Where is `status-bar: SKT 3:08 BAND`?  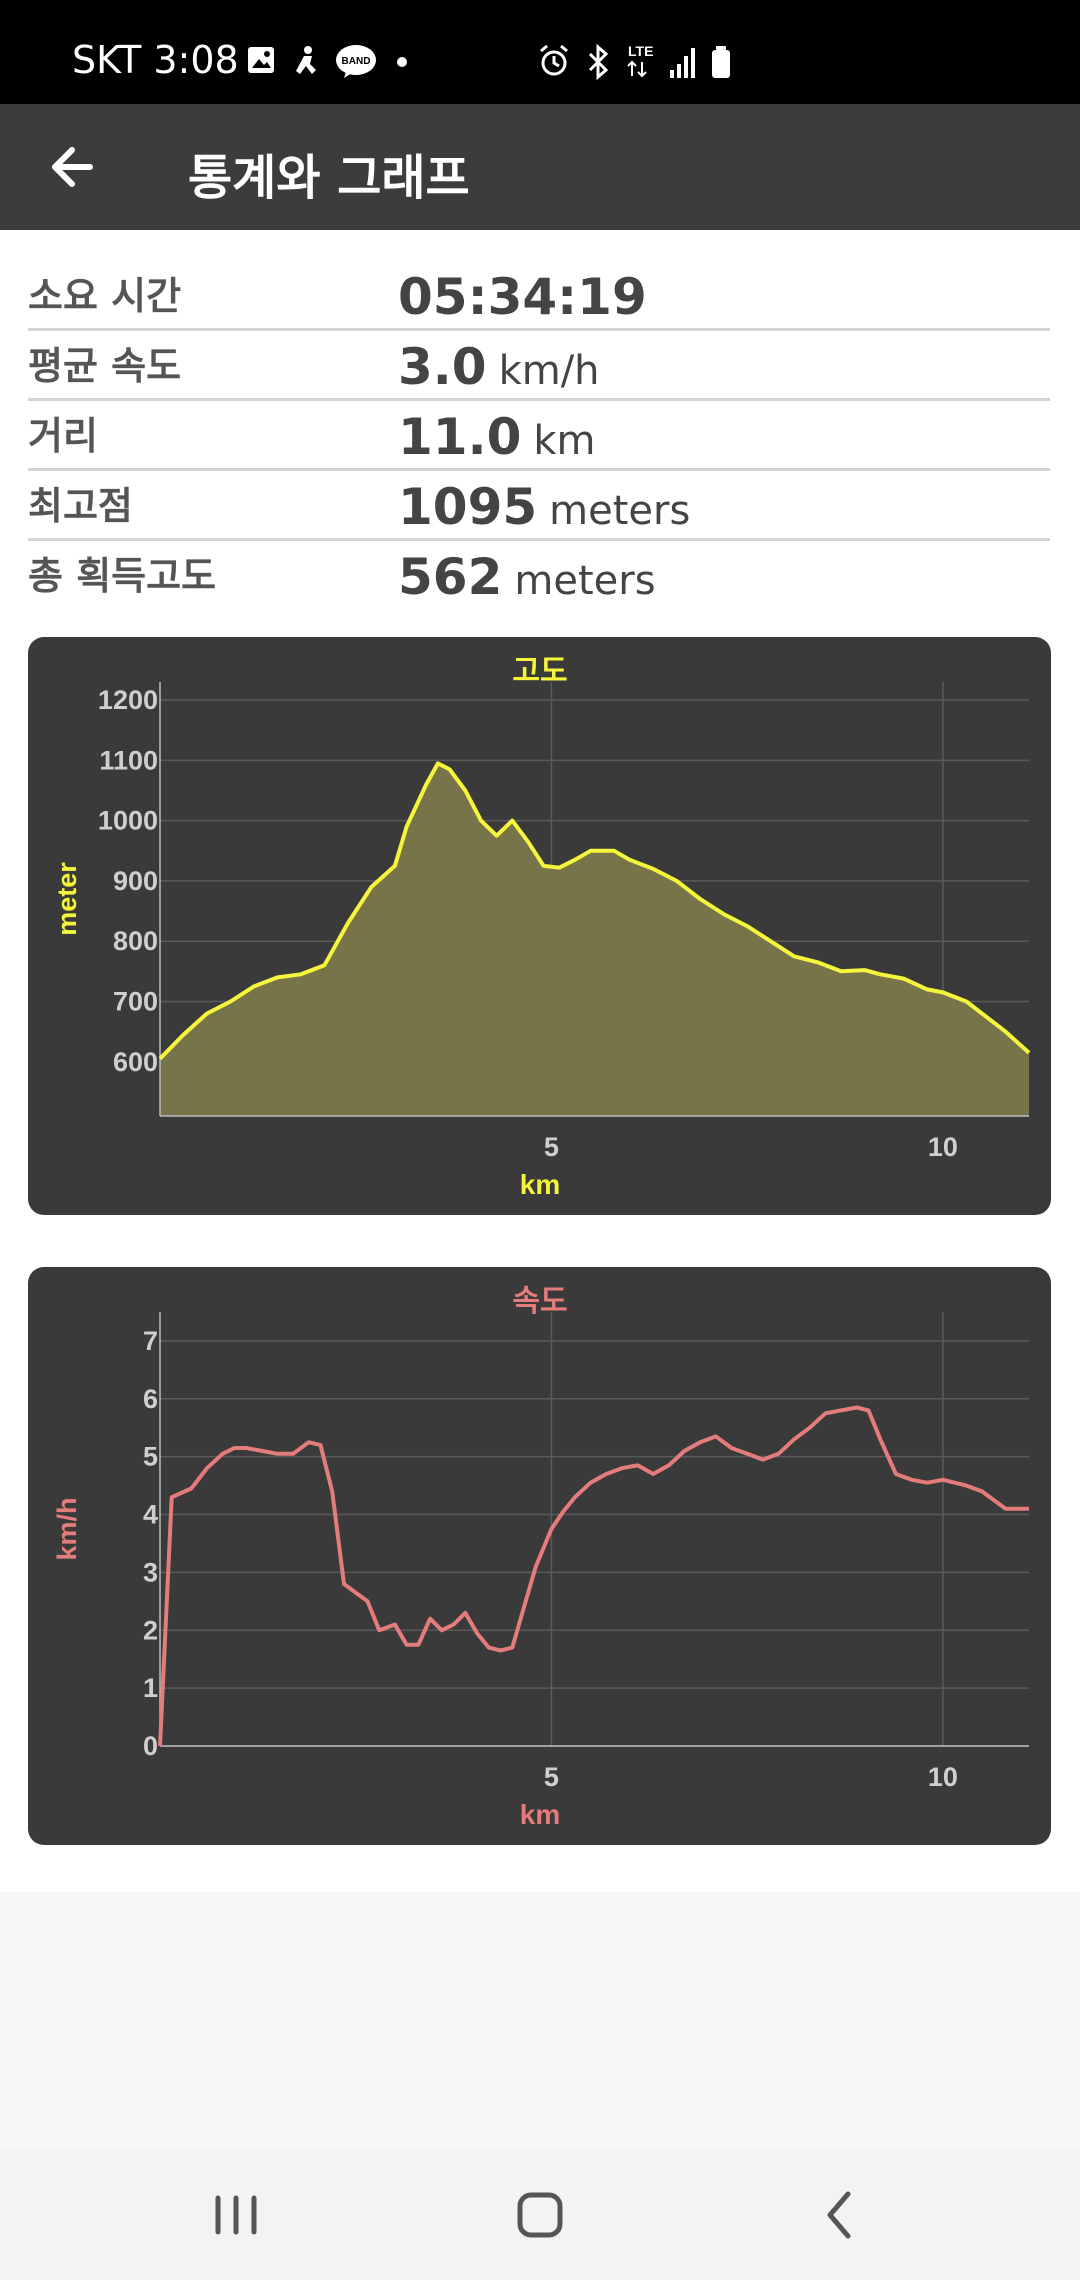
status-bar: SKT 3:08 BAND is located at coordinates (540, 52).